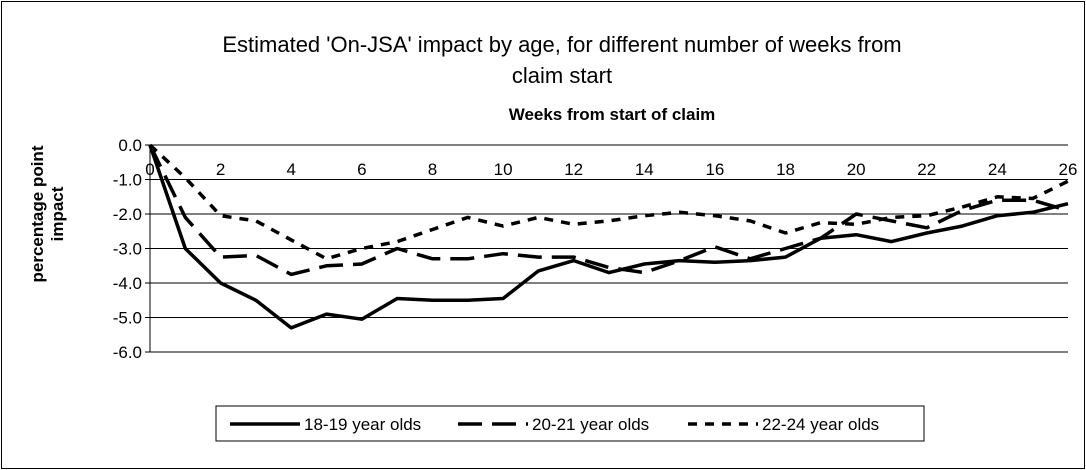  Describe the element at coordinates (127, 180) in the screenshot. I see `y-tick-label: -1.0` at that location.